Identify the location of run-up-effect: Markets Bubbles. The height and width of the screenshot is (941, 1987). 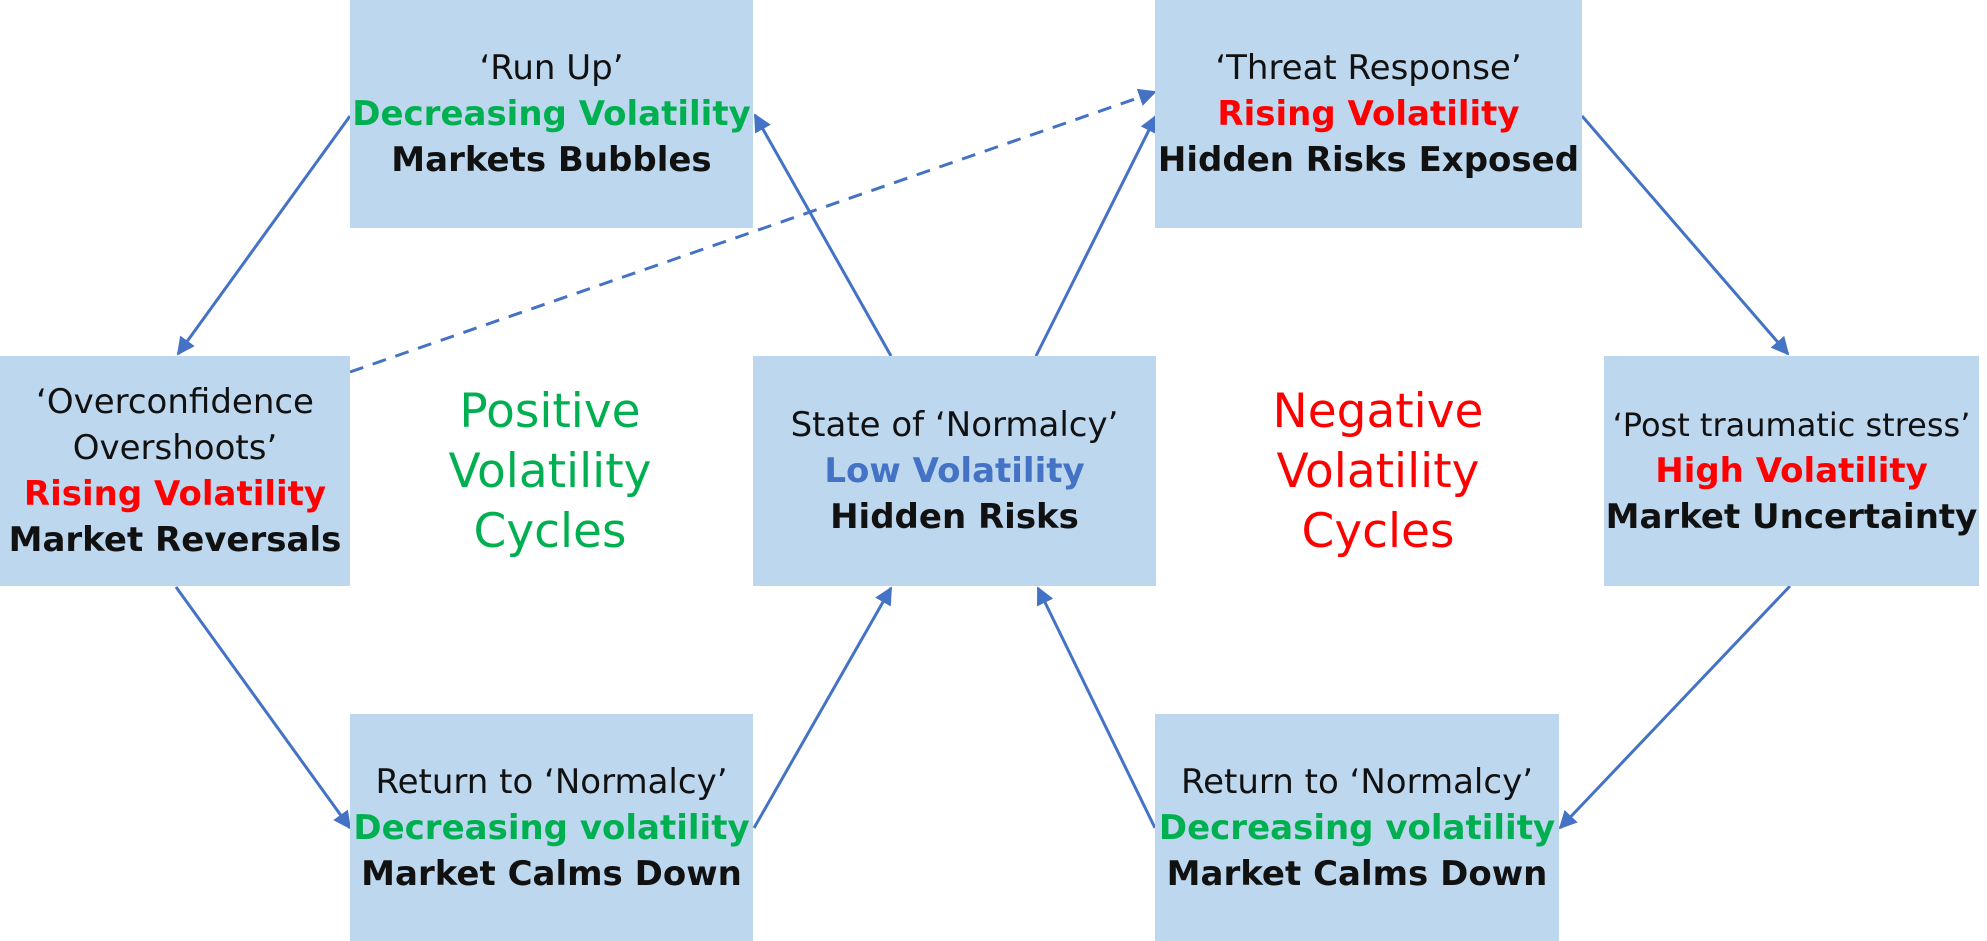
(551, 160).